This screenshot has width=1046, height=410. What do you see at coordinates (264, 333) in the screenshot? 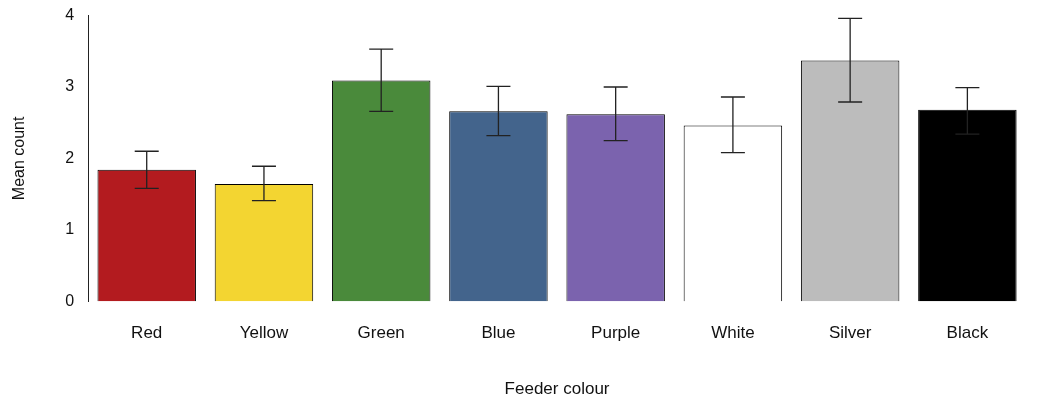
I see `x-tick-label: Yellow` at bounding box center [264, 333].